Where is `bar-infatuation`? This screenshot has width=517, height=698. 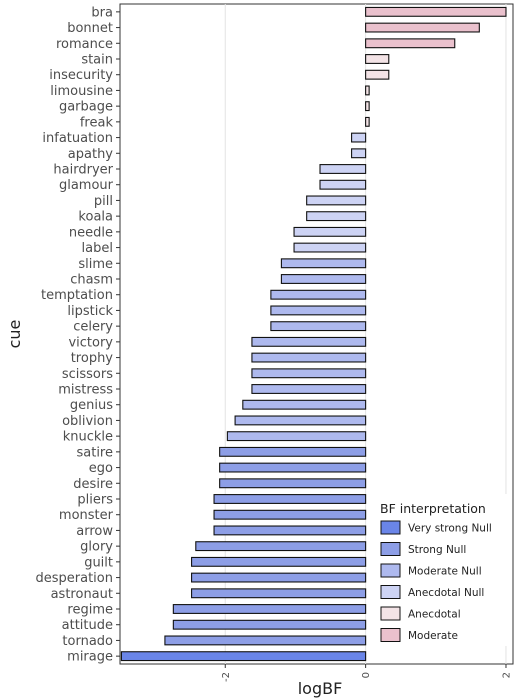
bar-infatuation is located at coordinates (359, 137).